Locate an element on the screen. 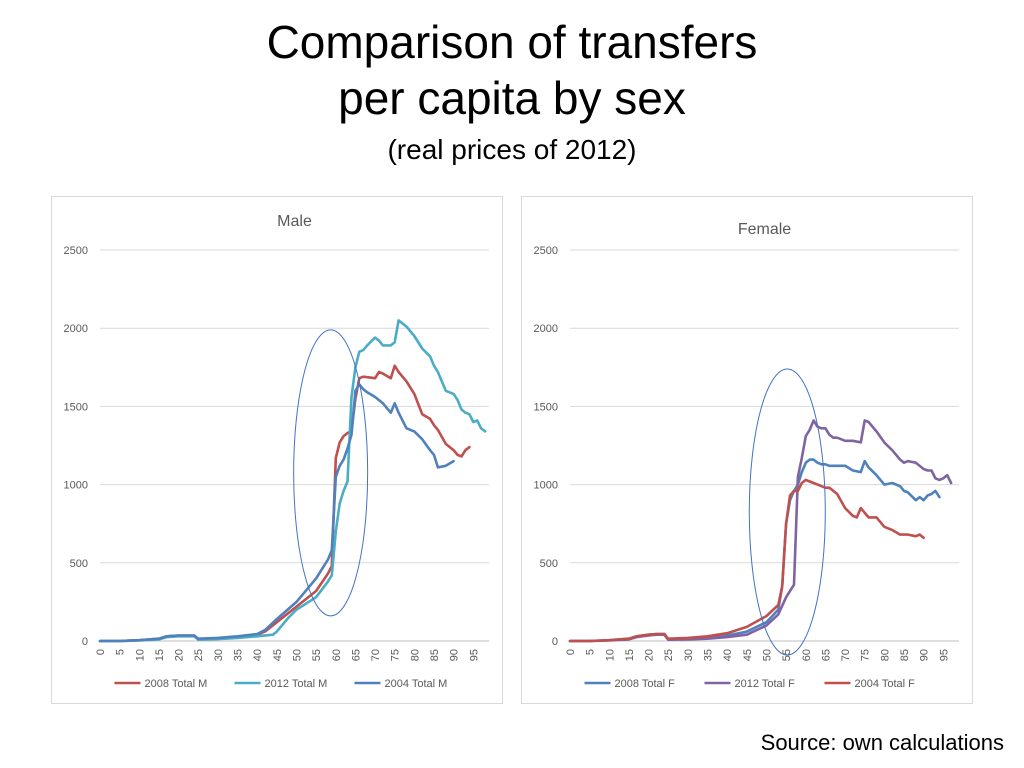 Image resolution: width=1024 pixels, height=768 pixels. male-x-tick-label: 85 is located at coordinates (435, 655).